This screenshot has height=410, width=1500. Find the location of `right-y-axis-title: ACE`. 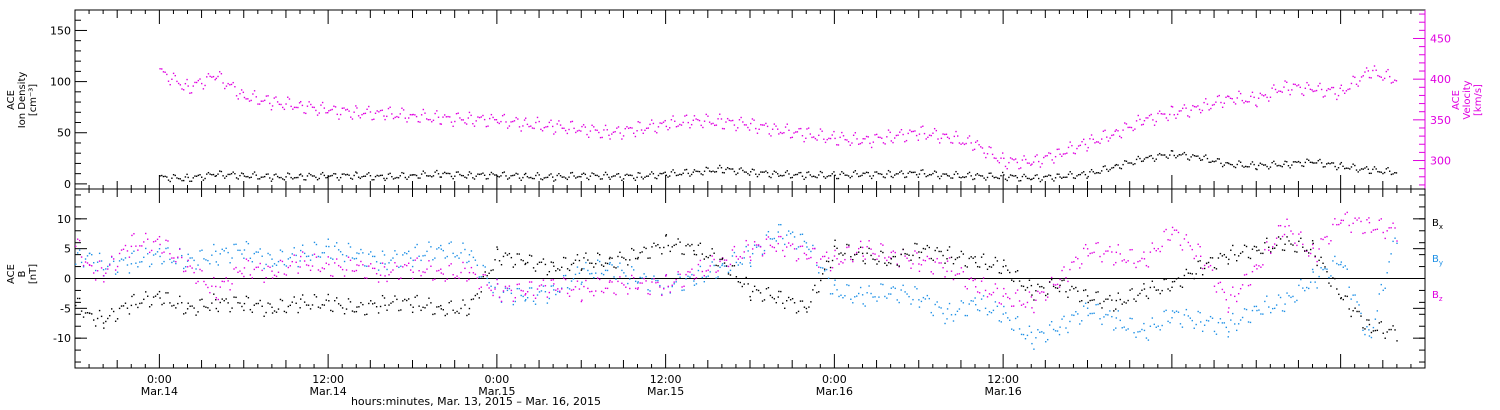

right-y-axis-title: ACE is located at coordinates (1456, 100).